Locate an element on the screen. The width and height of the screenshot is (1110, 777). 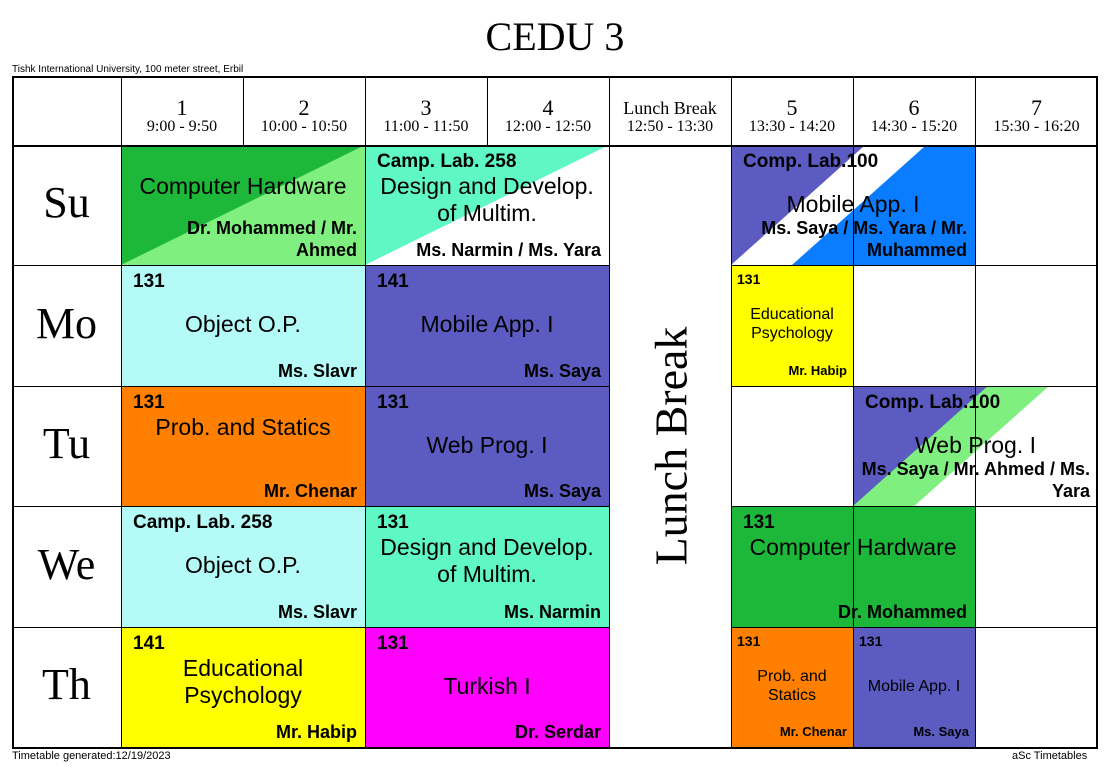
lesson-cell: 131 Mobile App. I Ms. Saya is located at coordinates (914, 687).